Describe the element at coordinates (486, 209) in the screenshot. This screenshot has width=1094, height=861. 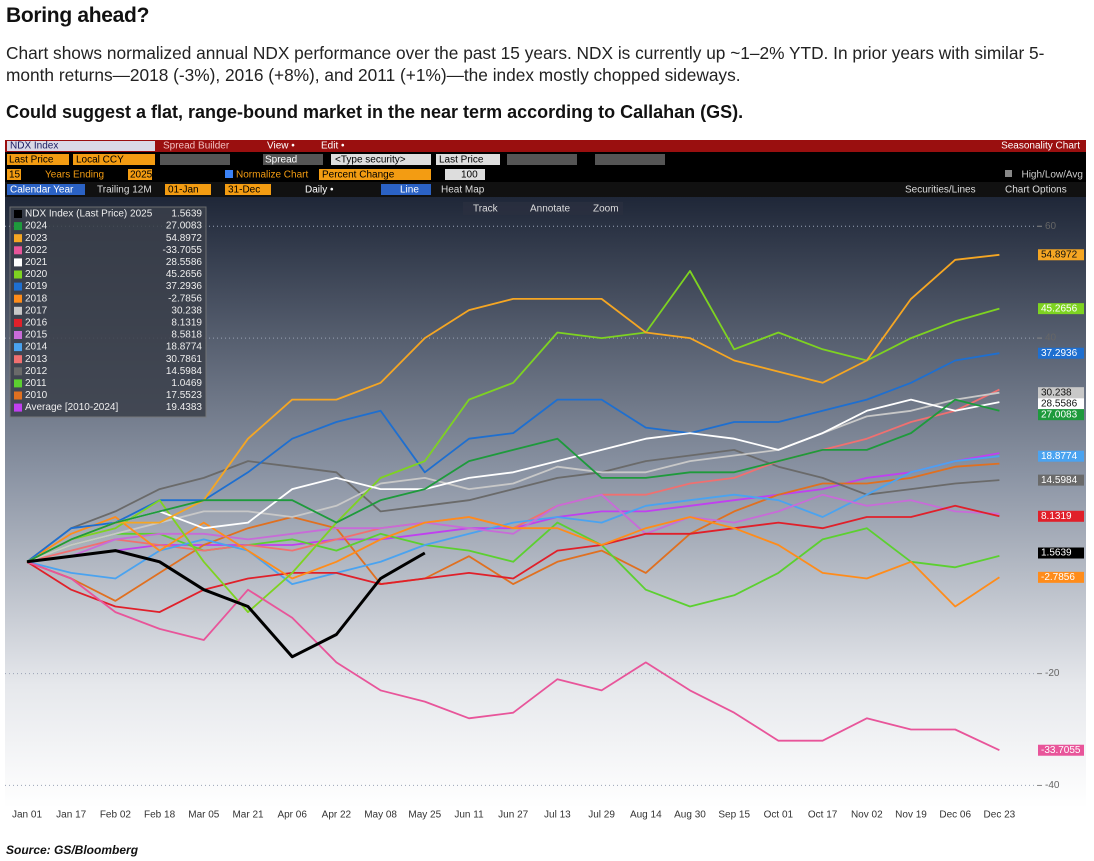
I see `tool: Track` at that location.